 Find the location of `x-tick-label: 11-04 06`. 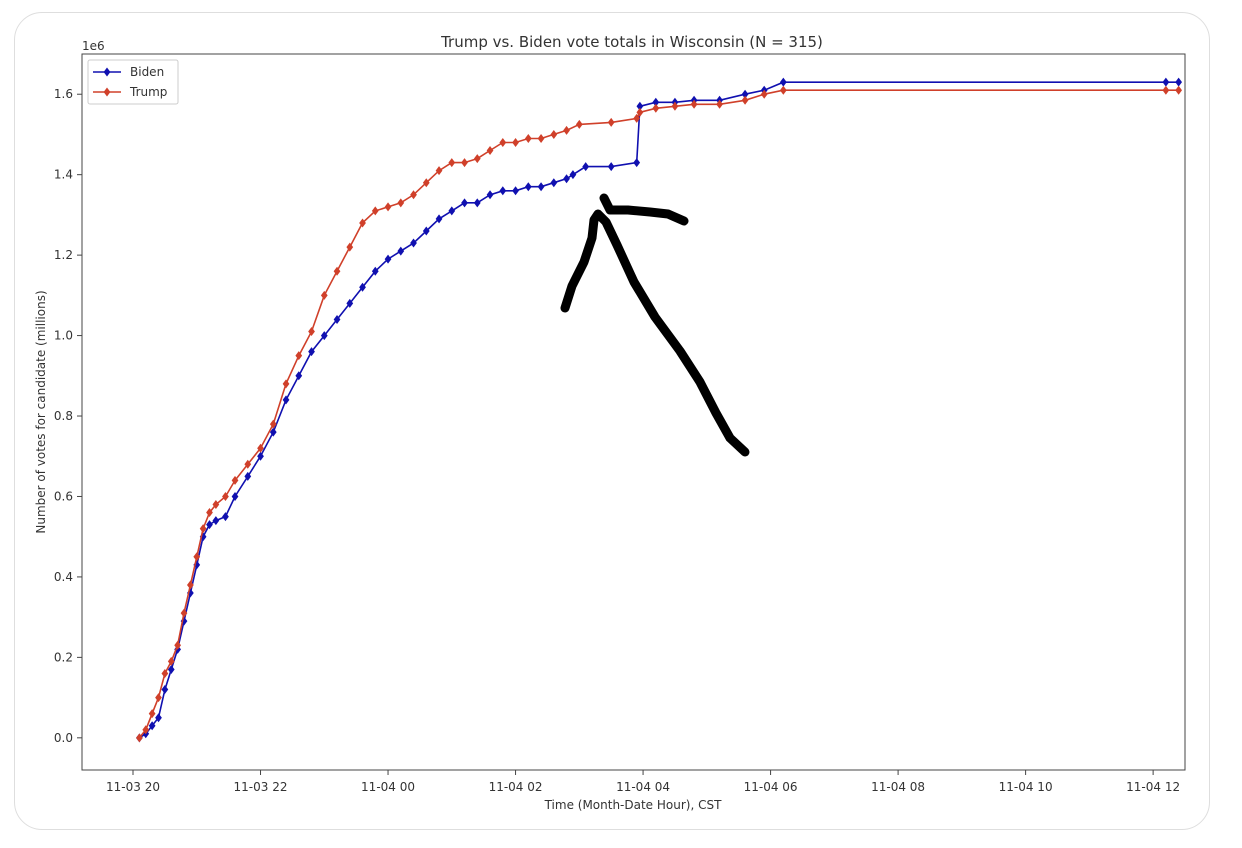

x-tick-label: 11-04 06 is located at coordinates (771, 787).